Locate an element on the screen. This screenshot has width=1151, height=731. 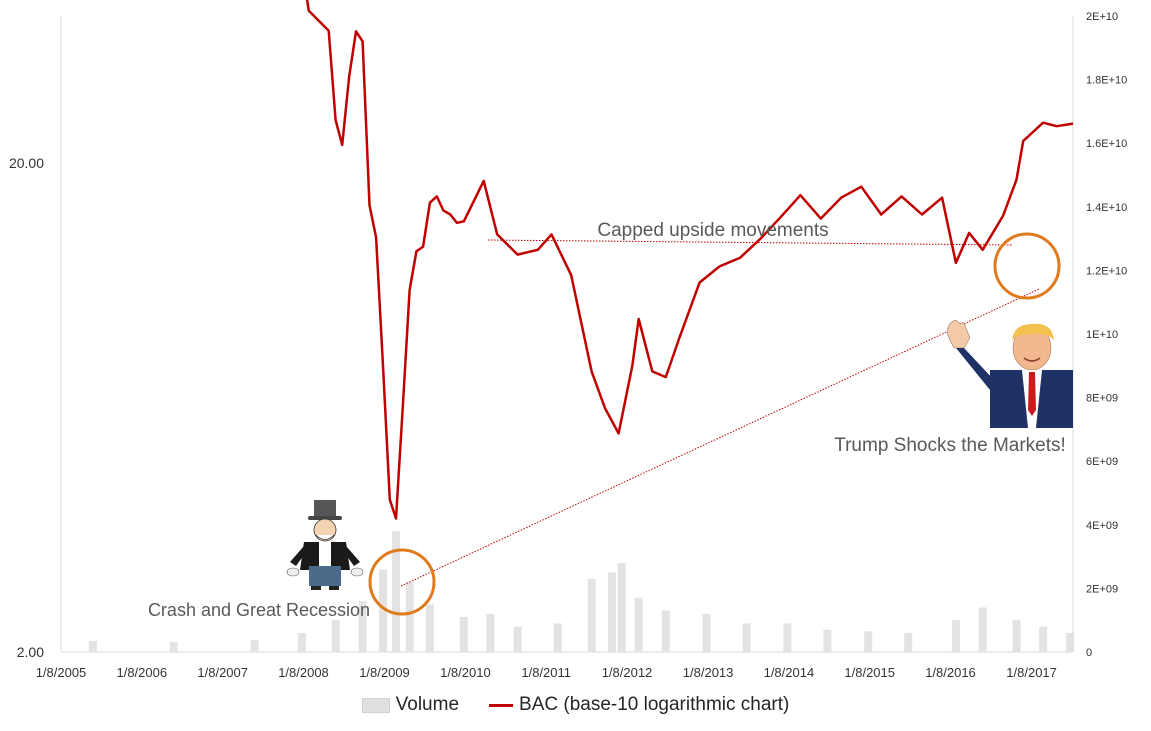
x-tick-label: 1/8/2014 is located at coordinates (789, 672).